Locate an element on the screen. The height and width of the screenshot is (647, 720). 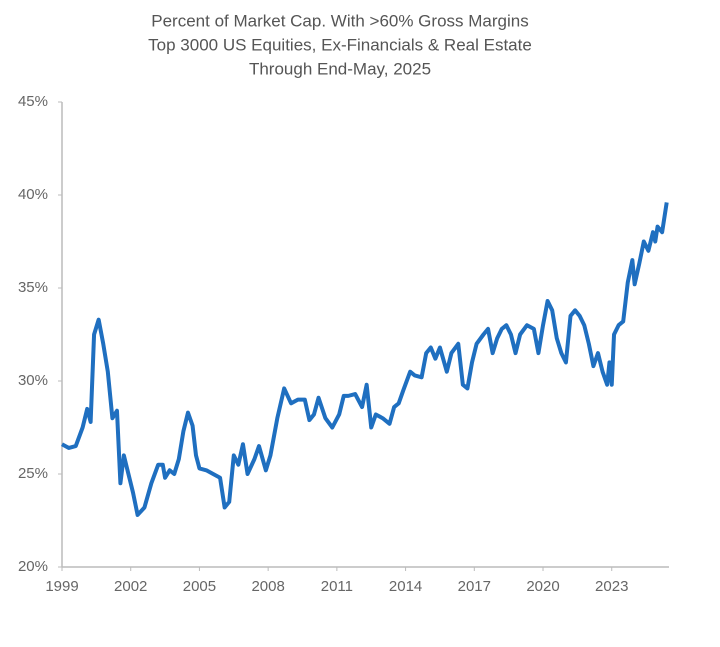
x-tick-label: 2017 is located at coordinates (474, 586).